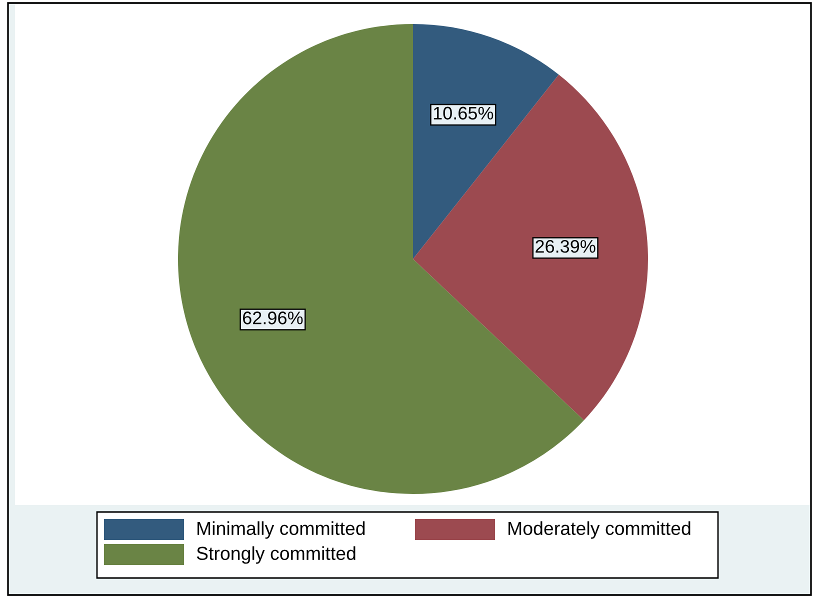 This screenshot has width=817, height=602. I want to click on legend-label: Moderately committed, so click(599, 530).